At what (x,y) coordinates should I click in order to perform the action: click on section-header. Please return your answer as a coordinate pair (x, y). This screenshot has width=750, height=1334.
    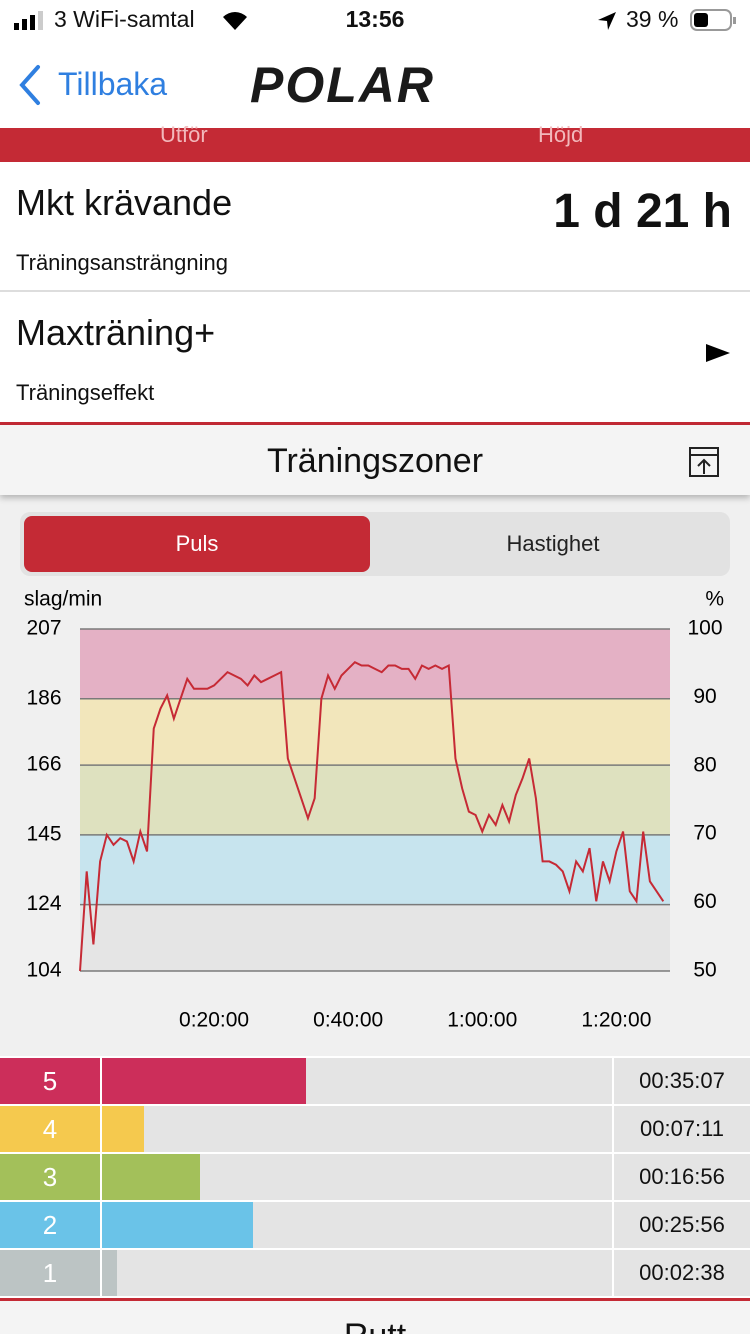
    Looking at the image, I should click on (375, 460).